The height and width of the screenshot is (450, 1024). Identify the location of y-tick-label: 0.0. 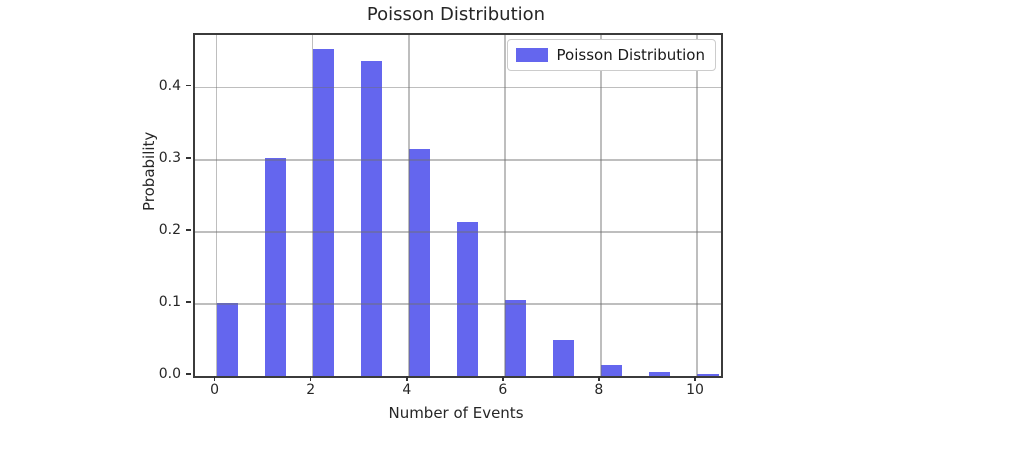
(169, 374).